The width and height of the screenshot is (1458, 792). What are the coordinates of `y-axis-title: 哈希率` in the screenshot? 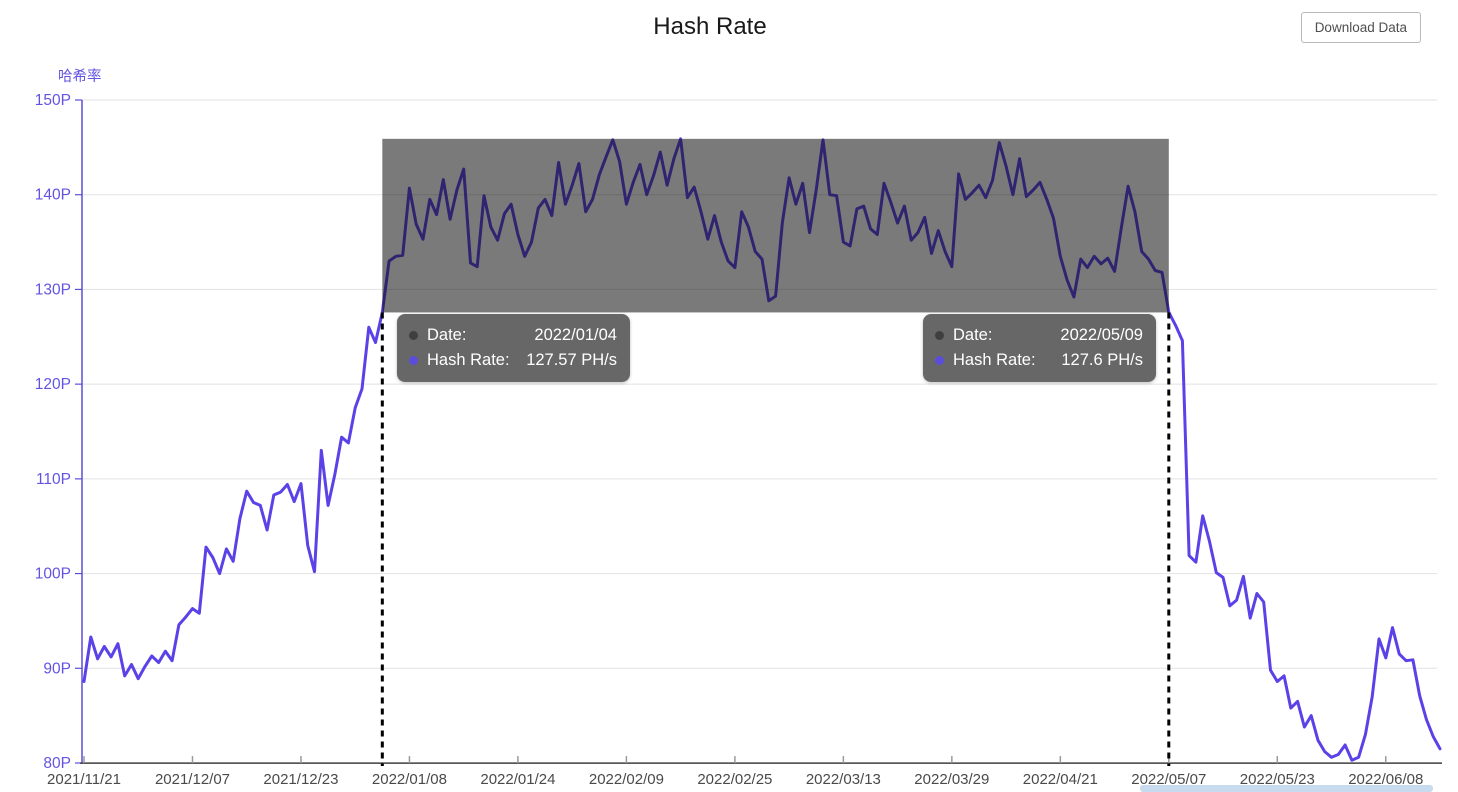 It's located at (80, 77).